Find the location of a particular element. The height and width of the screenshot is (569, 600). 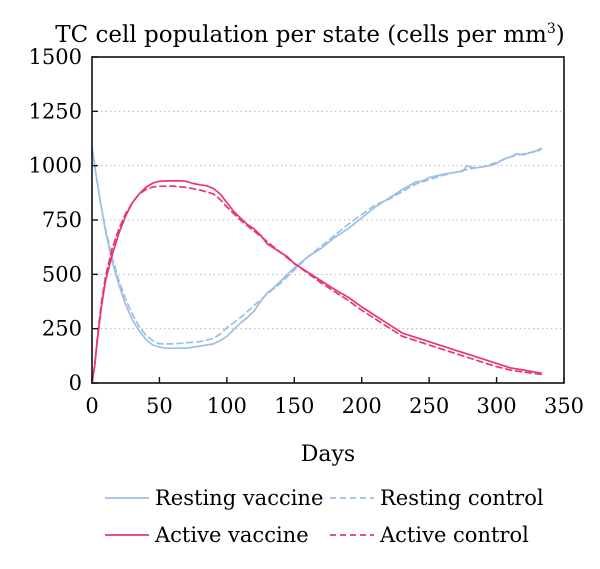

y-tick-label-250: 250 is located at coordinates (62, 329).